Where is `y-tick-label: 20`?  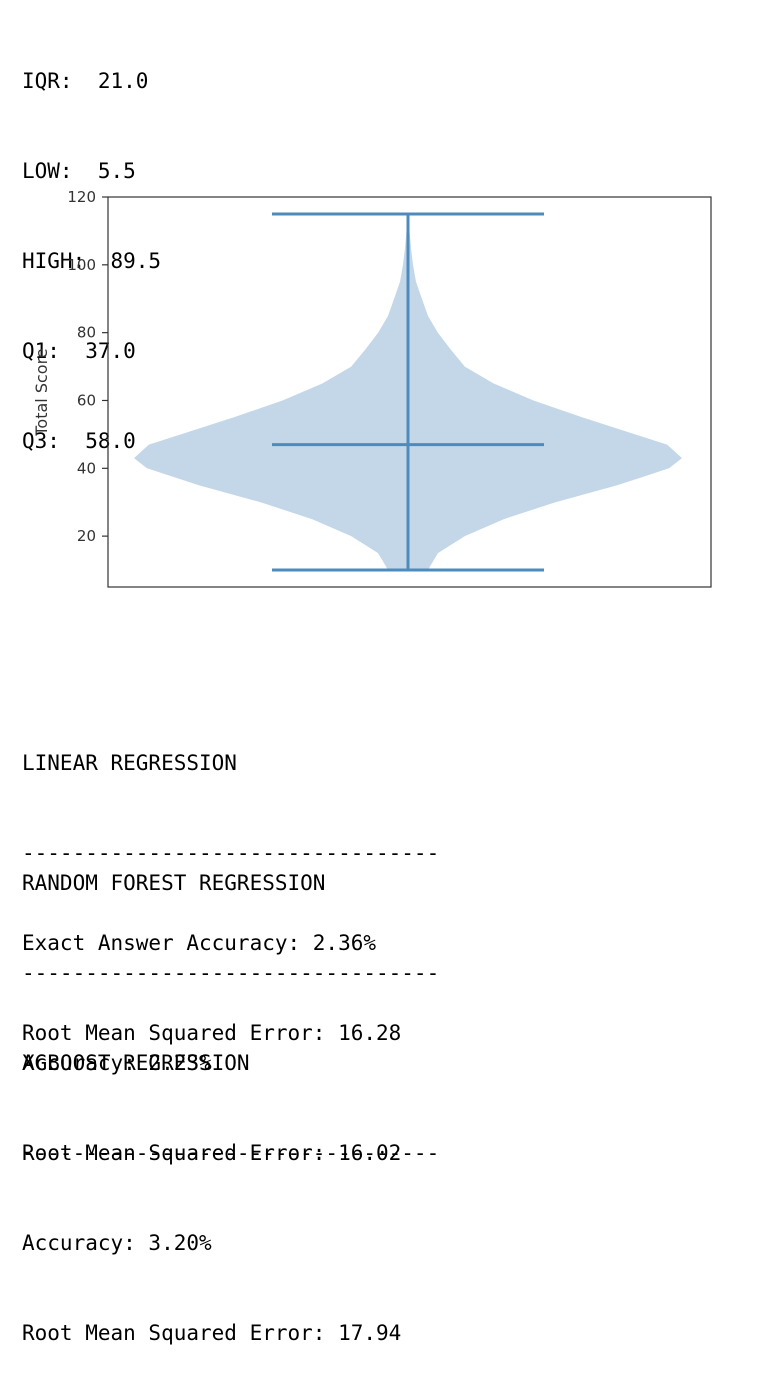
y-tick-label: 20 is located at coordinates (86, 536).